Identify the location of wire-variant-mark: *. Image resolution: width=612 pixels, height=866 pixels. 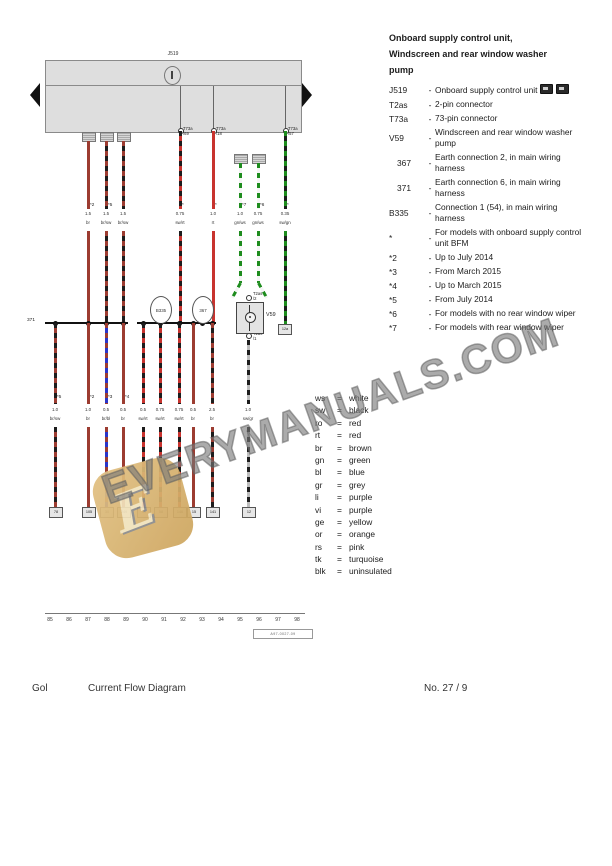
(216, 204).